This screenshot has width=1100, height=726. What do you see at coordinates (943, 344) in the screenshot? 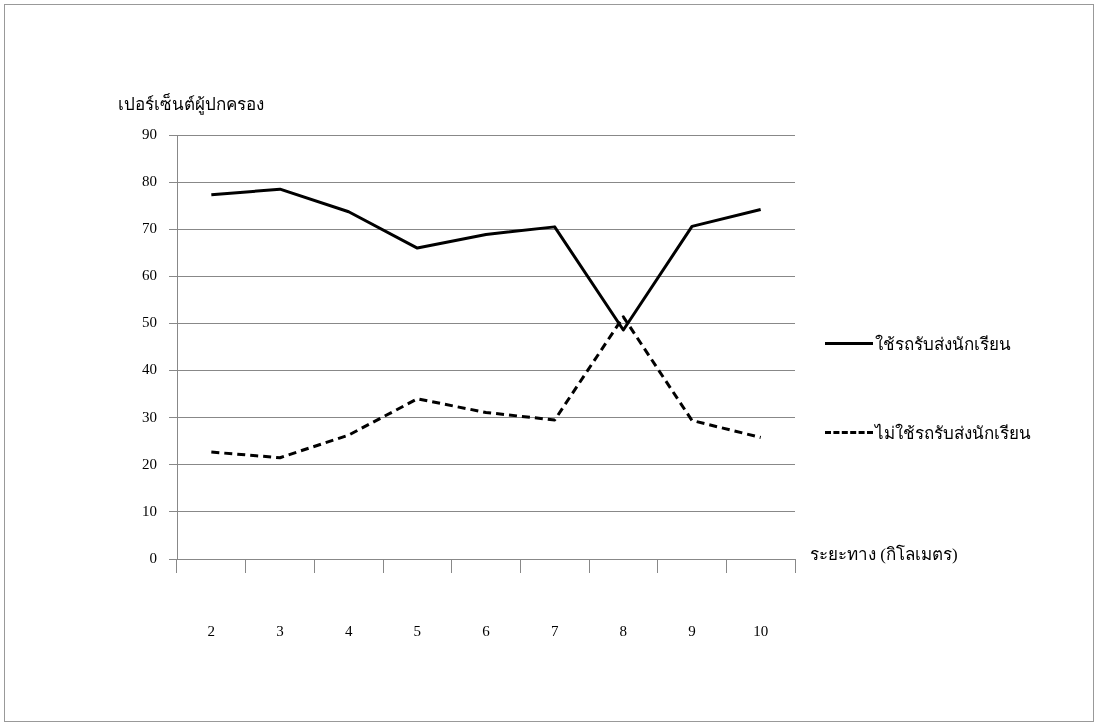
I see `legend-label: ใช้รถรับส่งนักเรียน` at bounding box center [943, 344].